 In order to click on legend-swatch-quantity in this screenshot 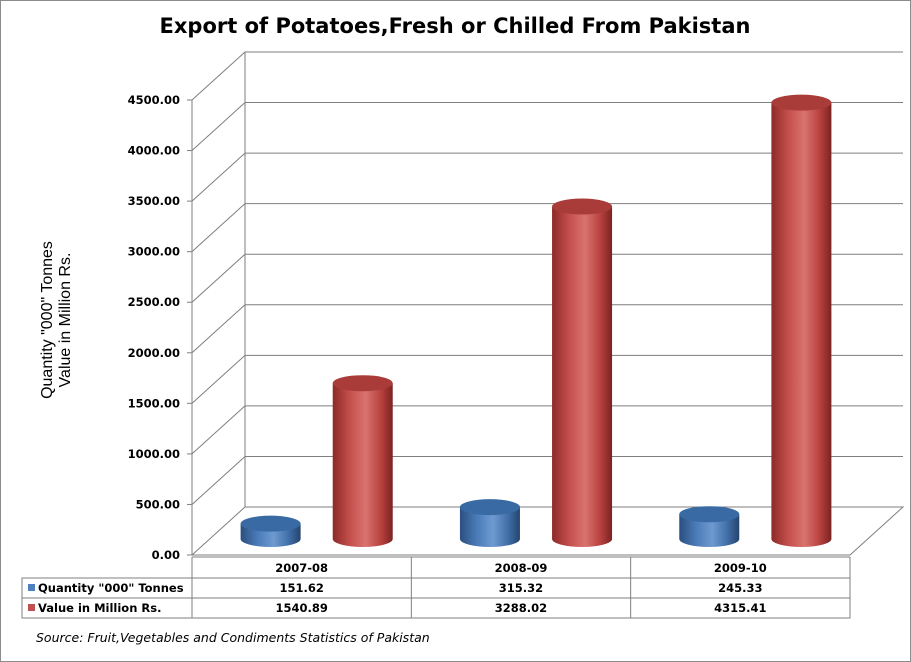, I will do `click(31, 587)`.